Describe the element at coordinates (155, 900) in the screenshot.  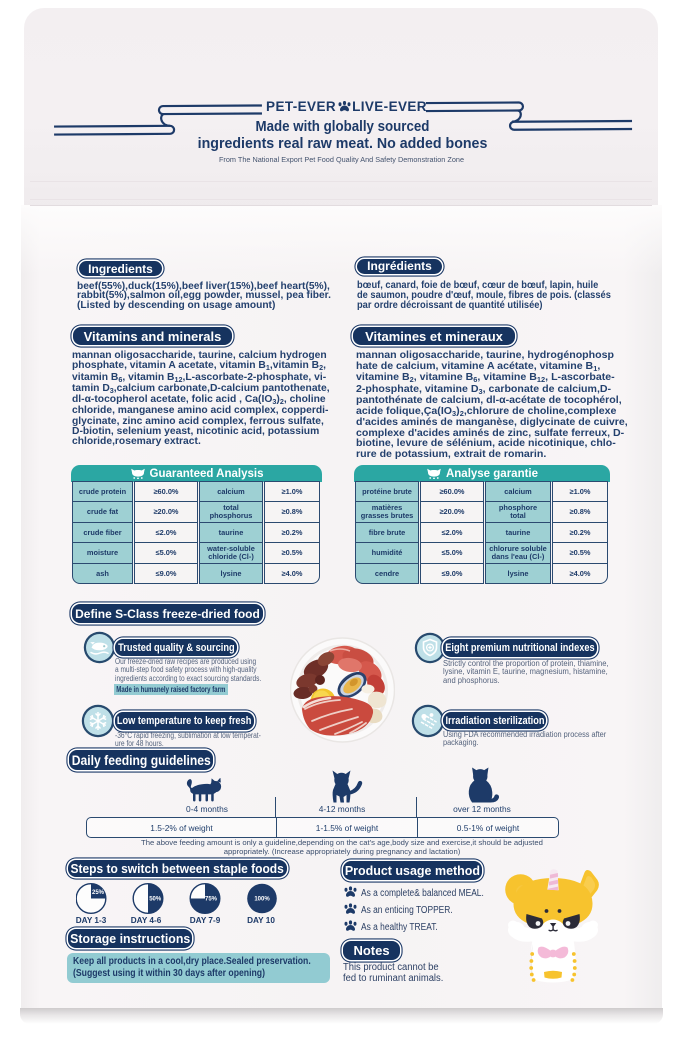
I see `svg-text: 50%` at that location.